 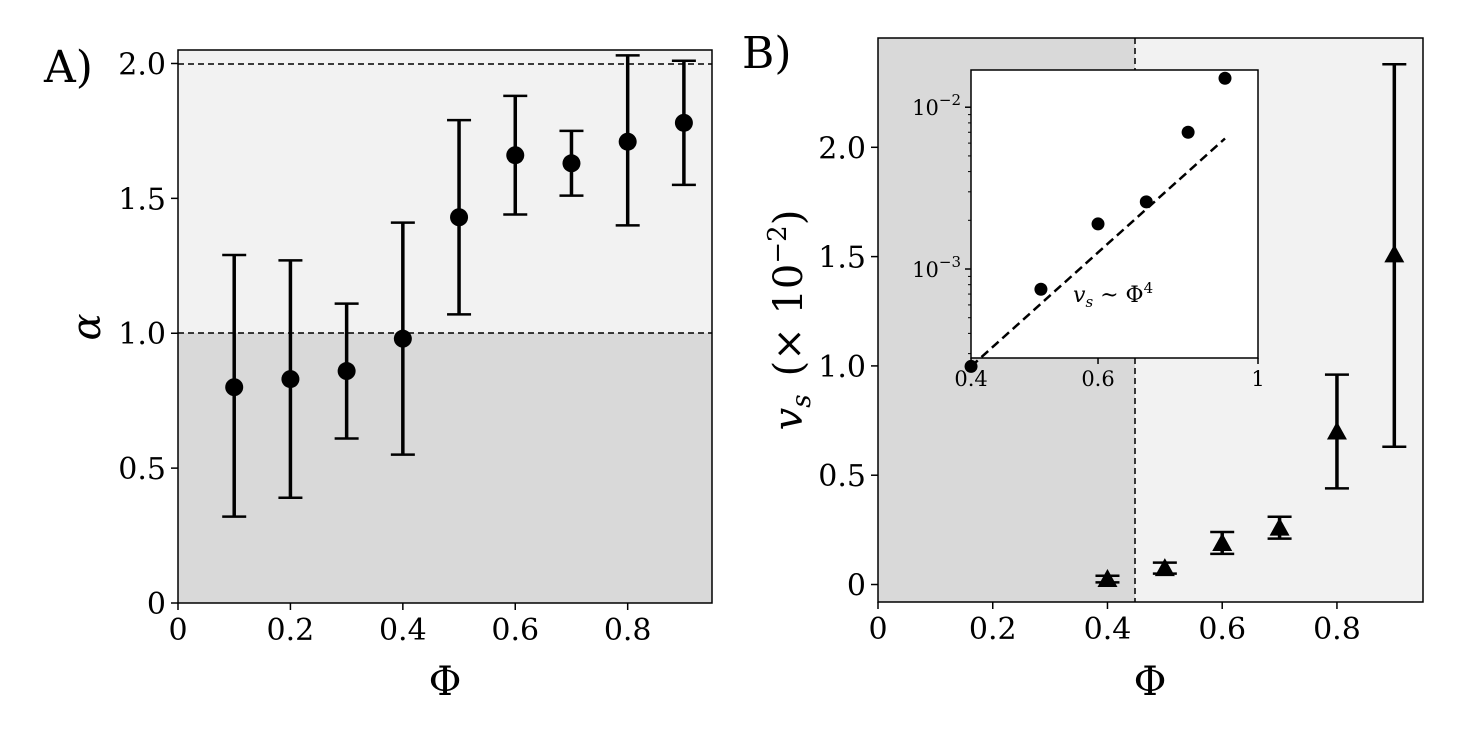 What do you see at coordinates (87, 326) in the screenshot?
I see `panel-a-ylabel: α` at bounding box center [87, 326].